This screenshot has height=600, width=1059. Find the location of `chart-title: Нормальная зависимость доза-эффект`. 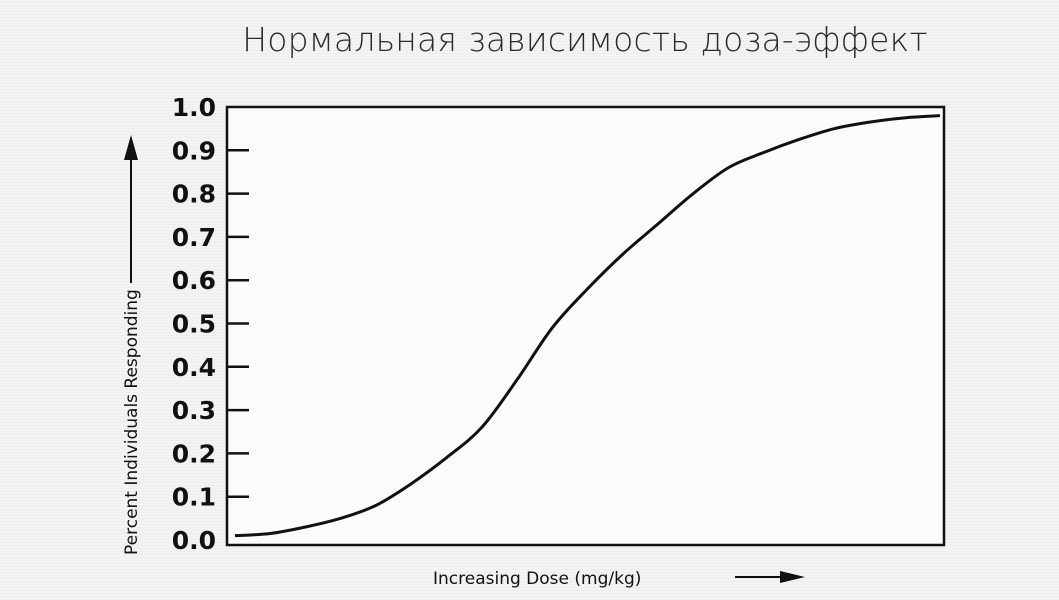

chart-title: Нормальная зависимость доза-эффект is located at coordinates (585, 39).